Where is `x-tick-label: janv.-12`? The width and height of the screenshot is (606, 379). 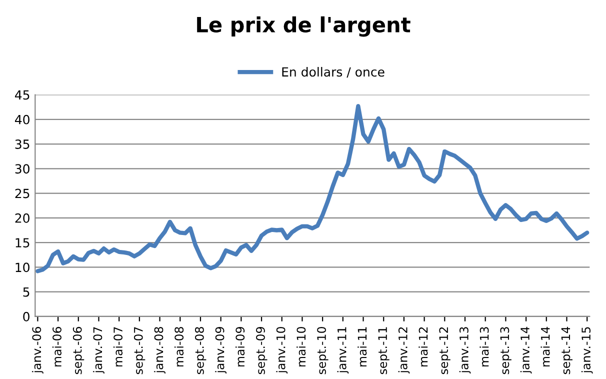
x-tick-label: janv.-12 is located at coordinates (404, 350).